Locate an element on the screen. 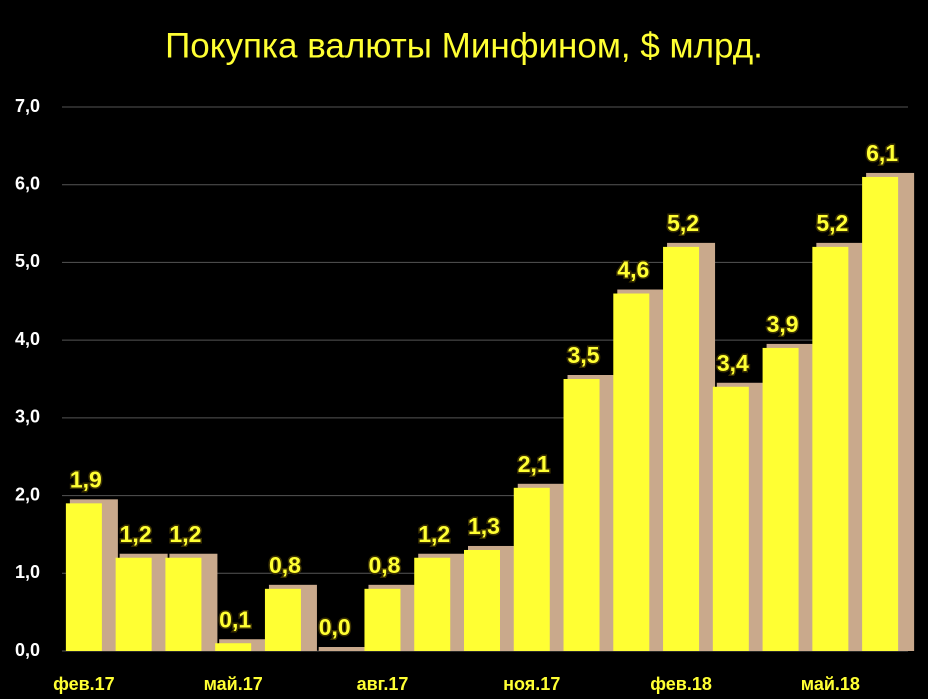 Image resolution: width=928 pixels, height=699 pixels. y-tick-label: 7,0 is located at coordinates (27, 106).